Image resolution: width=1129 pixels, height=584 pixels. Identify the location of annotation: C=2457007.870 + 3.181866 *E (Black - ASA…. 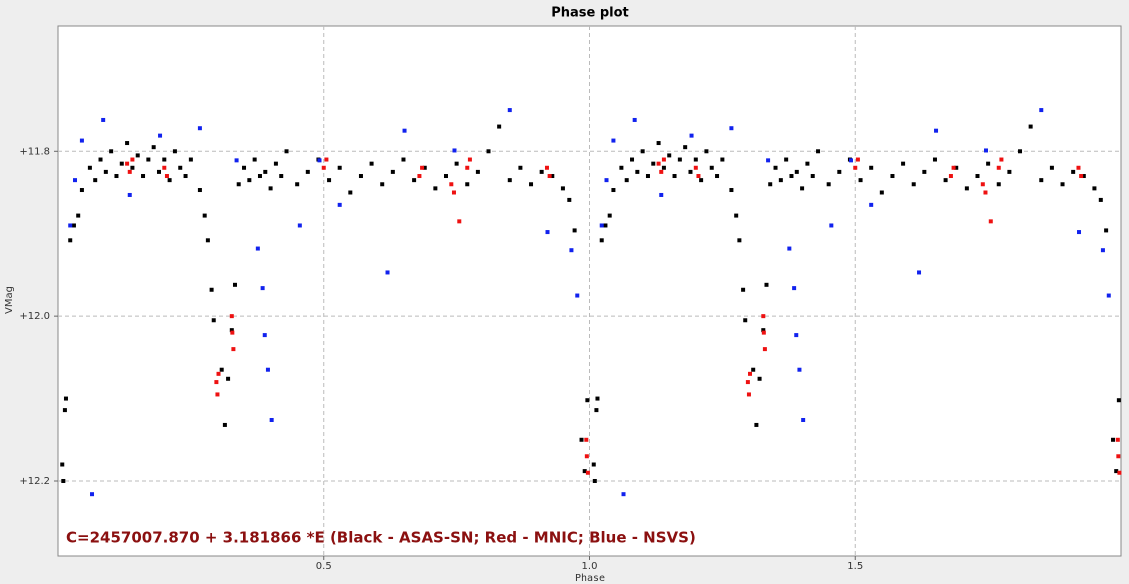
(381, 538).